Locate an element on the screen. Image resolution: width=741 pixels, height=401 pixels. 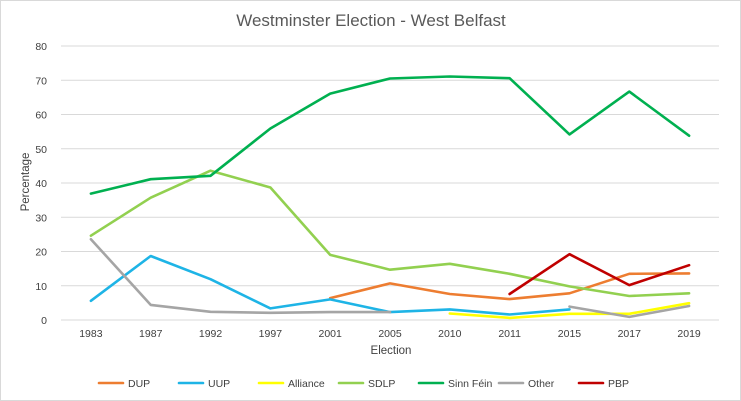
legend-item-dup: DUP is located at coordinates (123, 384).